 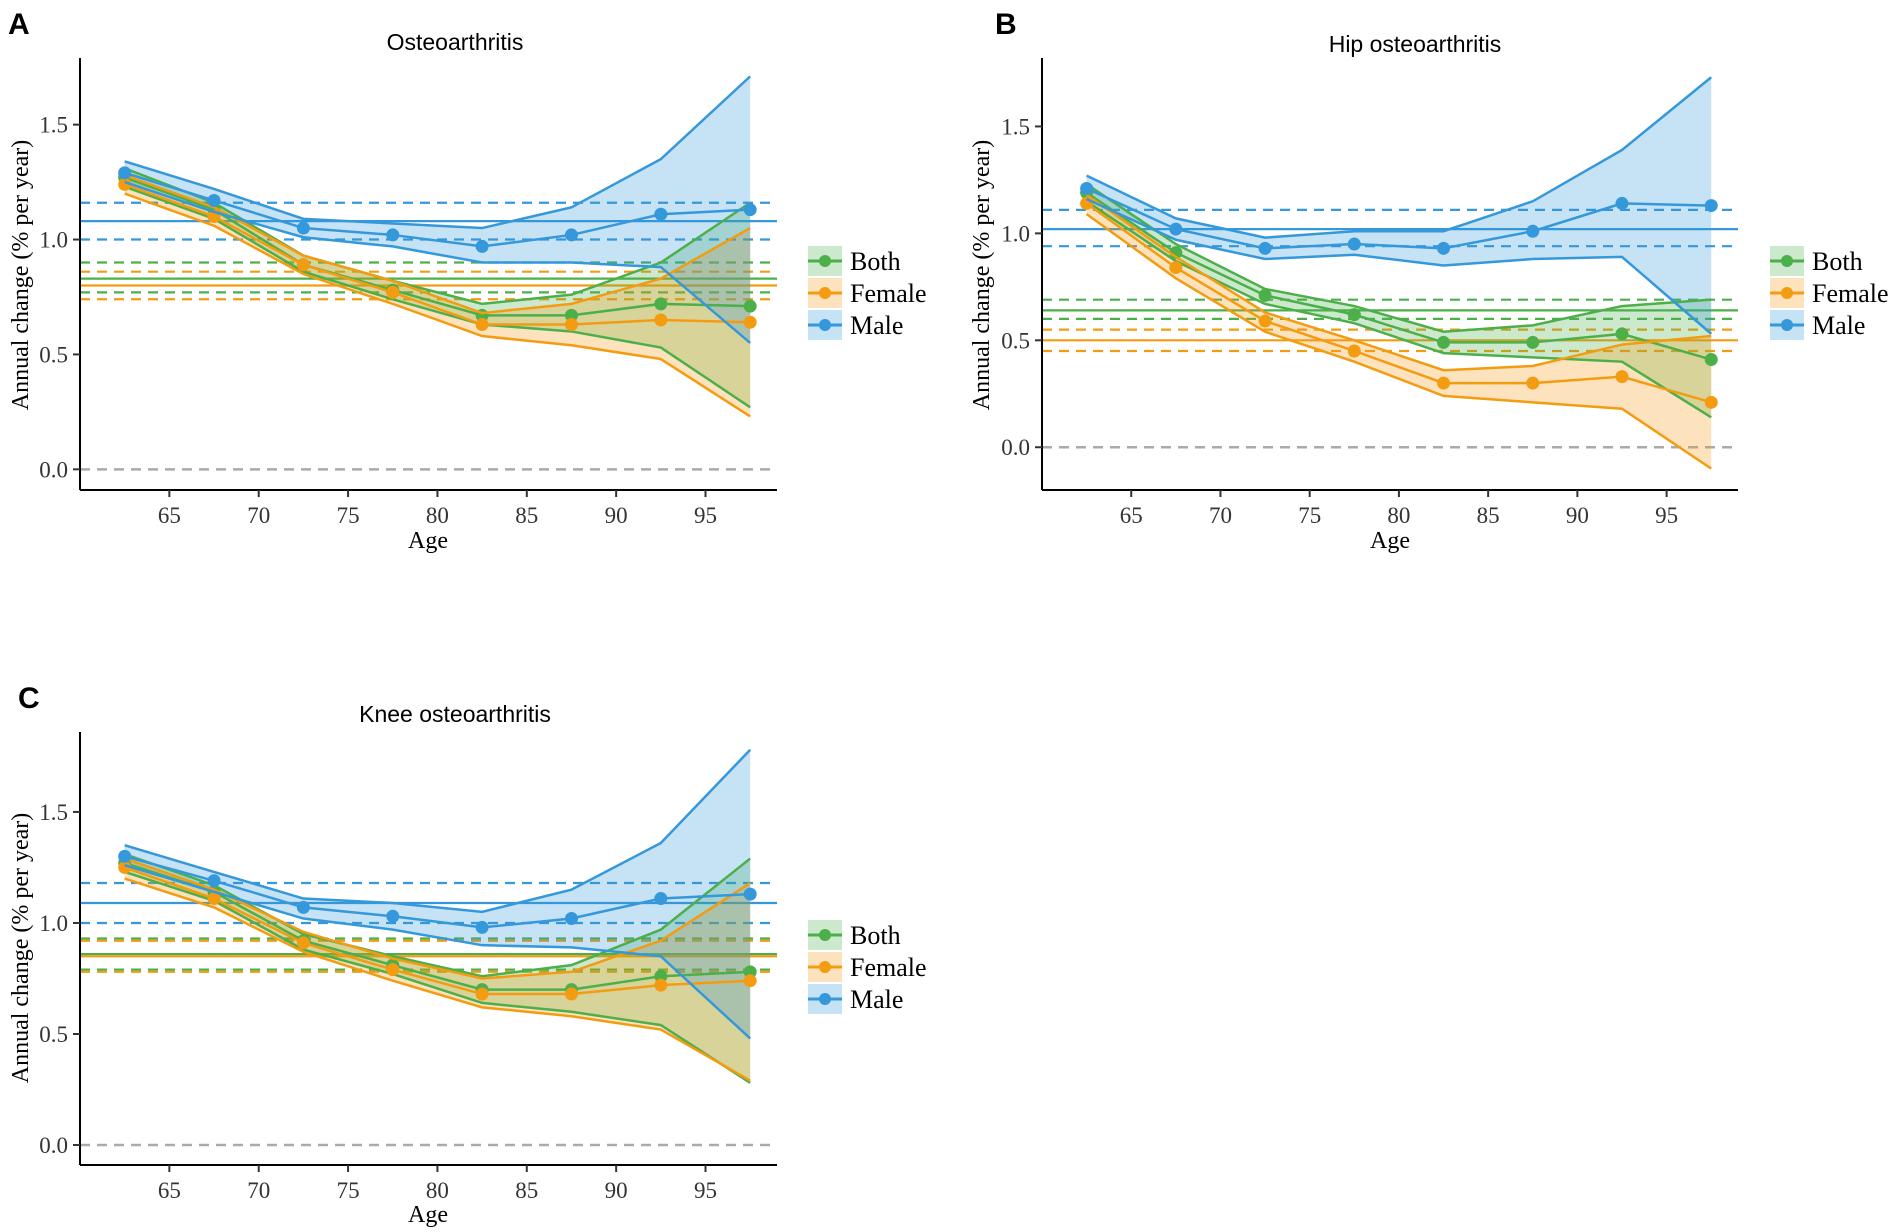 I want to click on panel-letter: C, so click(x=29, y=698).